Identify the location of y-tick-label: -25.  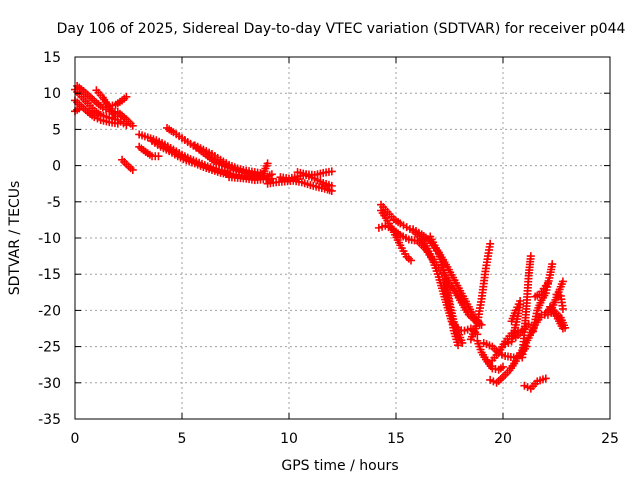
(49, 348).